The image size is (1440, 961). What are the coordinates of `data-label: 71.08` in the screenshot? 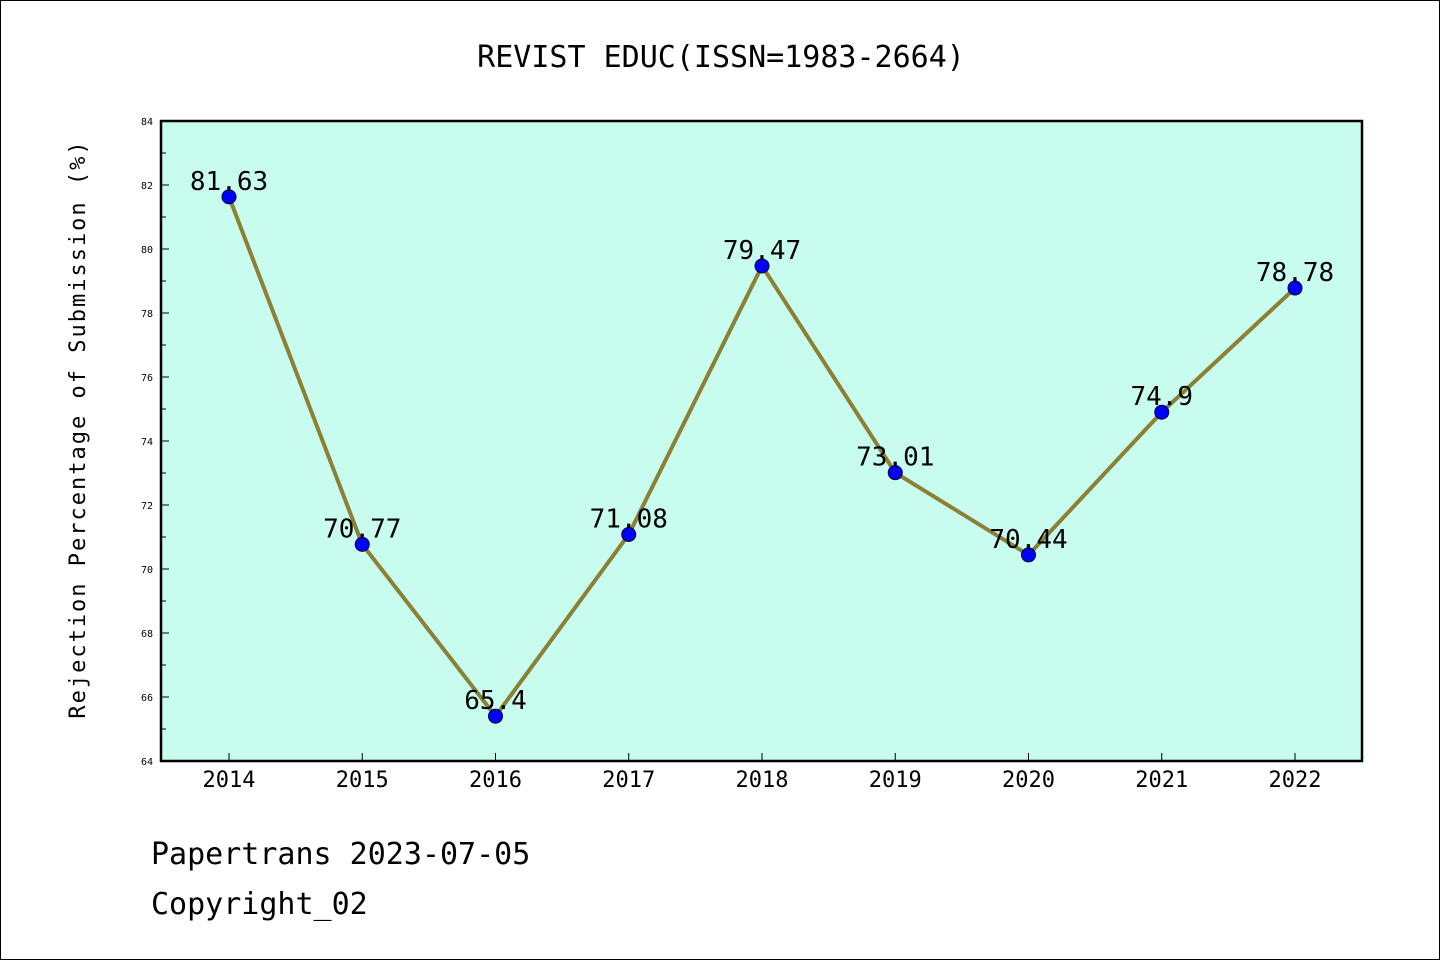 It's located at (629, 519).